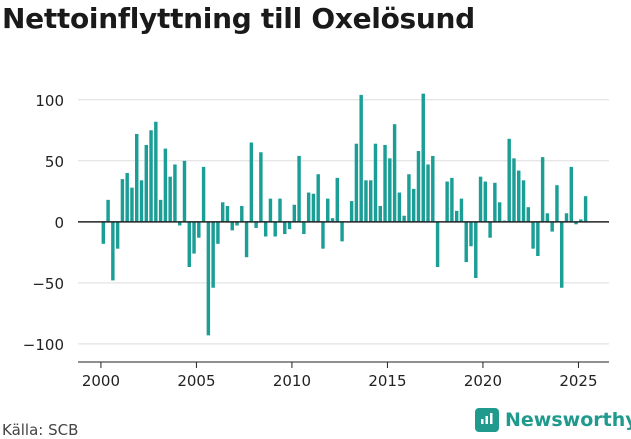 The height and width of the screenshot is (439, 631). What do you see at coordinates (568, 420) in the screenshot?
I see `brand-name: Newsworthy` at bounding box center [568, 420].